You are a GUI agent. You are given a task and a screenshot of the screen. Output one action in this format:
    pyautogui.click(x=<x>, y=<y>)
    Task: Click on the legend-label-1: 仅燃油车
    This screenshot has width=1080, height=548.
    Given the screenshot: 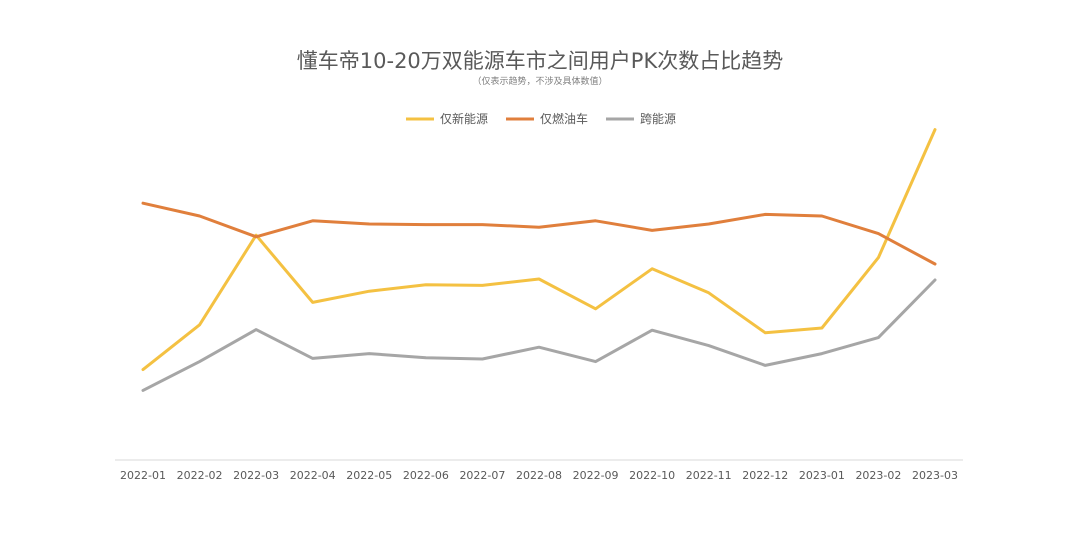 What is the action you would take?
    pyautogui.click(x=564, y=118)
    